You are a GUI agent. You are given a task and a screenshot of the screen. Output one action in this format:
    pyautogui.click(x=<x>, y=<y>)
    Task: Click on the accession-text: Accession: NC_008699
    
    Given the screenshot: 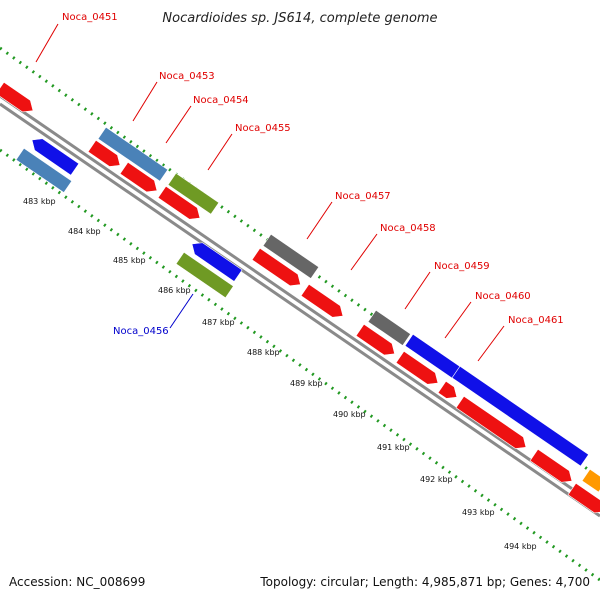 What is the action you would take?
    pyautogui.click(x=77, y=582)
    